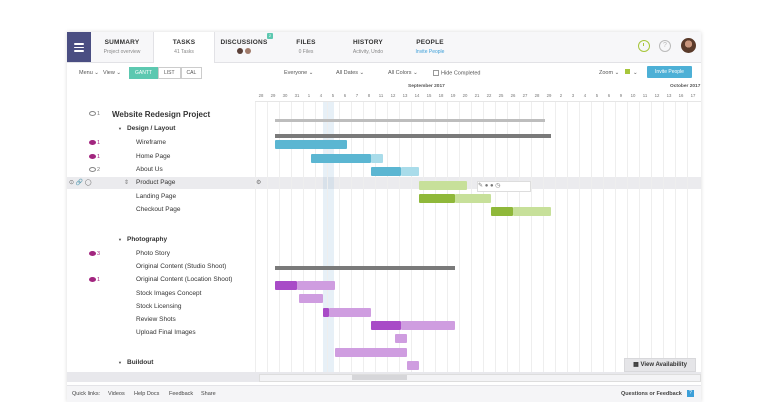  Describe the element at coordinates (244, 47) in the screenshot. I see `tab-discussions: DISCUSSIONS 2` at that location.